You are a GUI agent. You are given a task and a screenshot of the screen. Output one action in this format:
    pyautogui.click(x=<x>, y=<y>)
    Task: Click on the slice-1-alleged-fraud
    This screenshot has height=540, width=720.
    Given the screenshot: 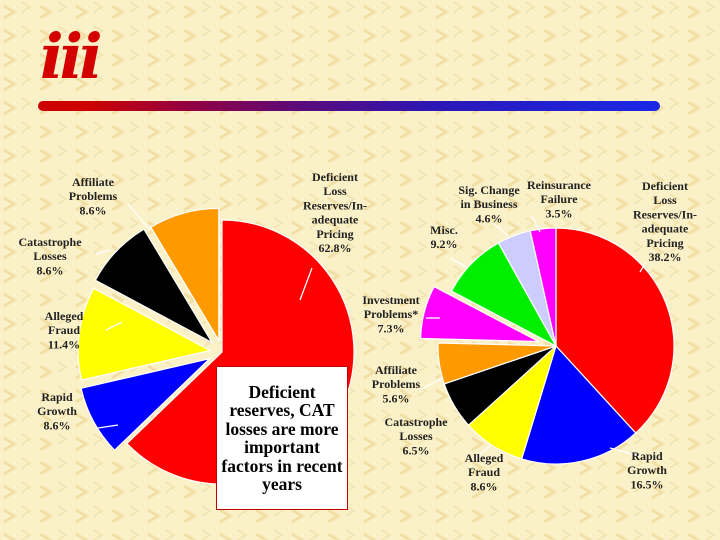 What is the action you would take?
    pyautogui.click(x=144, y=334)
    